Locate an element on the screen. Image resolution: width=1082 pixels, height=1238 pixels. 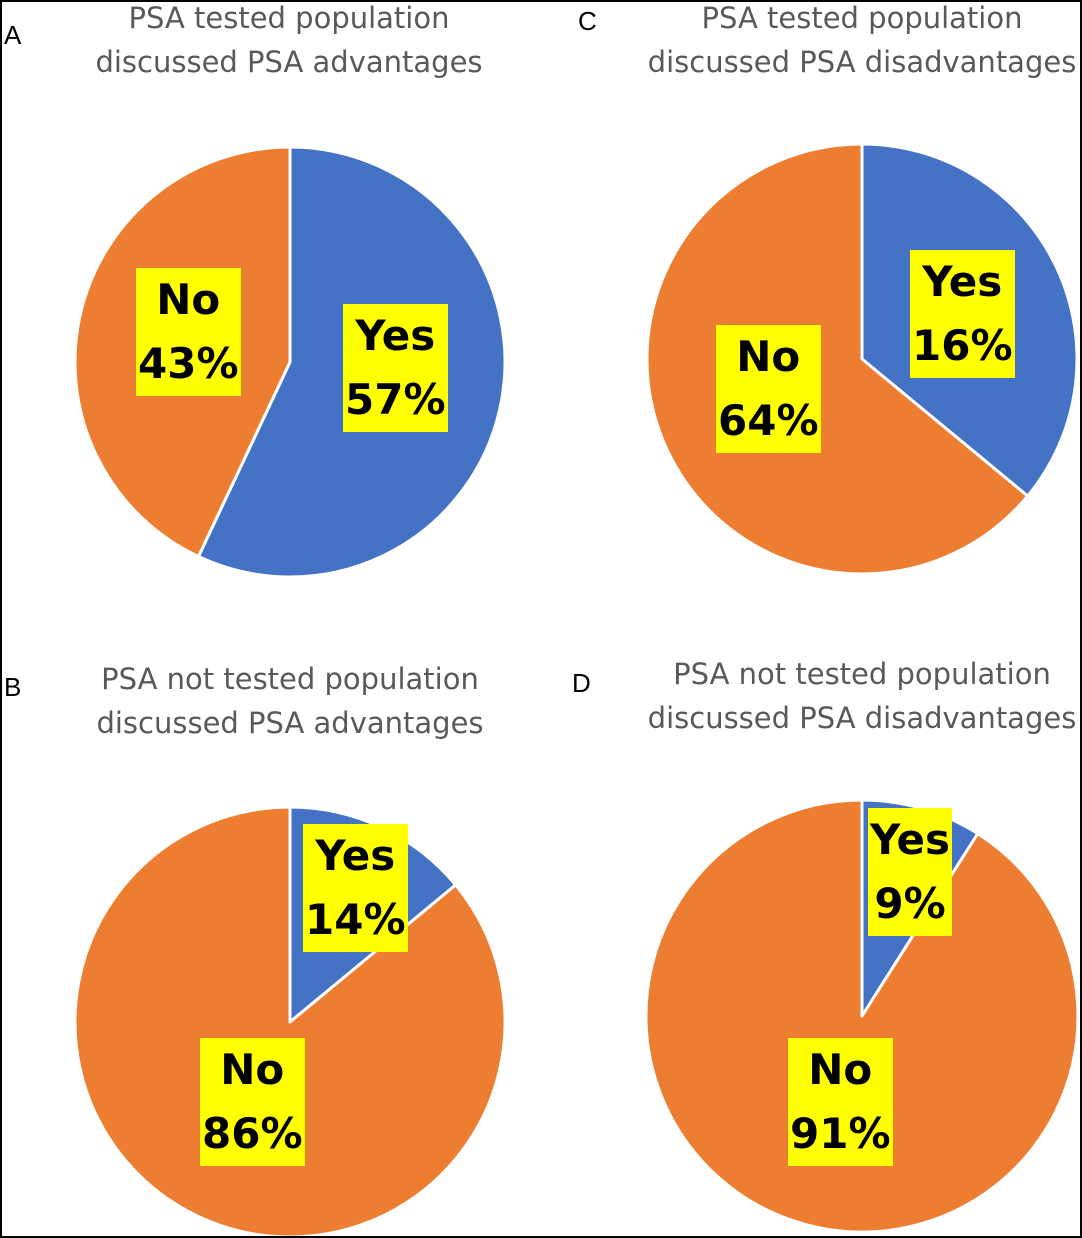
data-label-a-no: No 43% is located at coordinates (188, 332).